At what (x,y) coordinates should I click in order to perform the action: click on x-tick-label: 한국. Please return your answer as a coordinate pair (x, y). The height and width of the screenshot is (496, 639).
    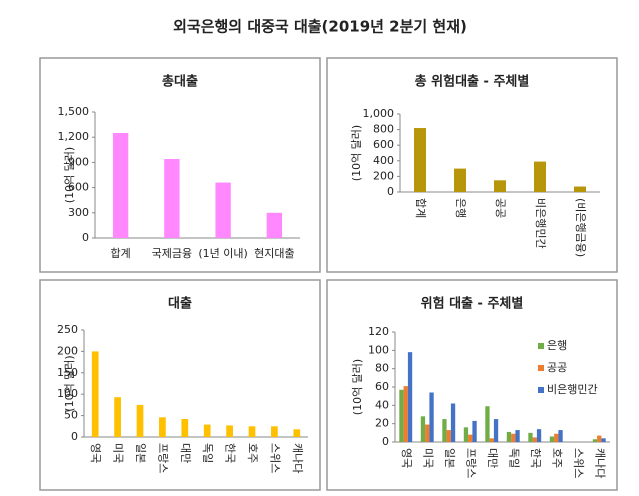
    Looking at the image, I should click on (535, 458).